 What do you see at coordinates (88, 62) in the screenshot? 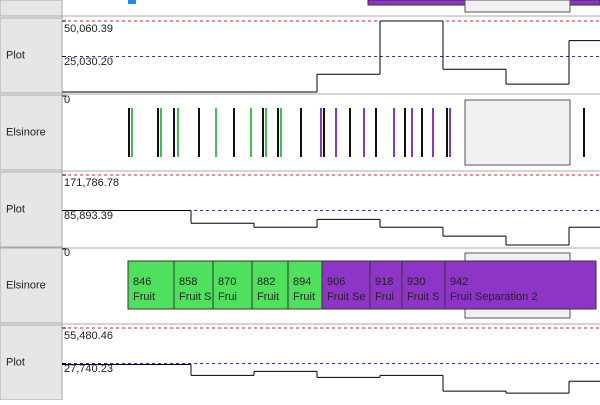
I see `tick-label: 25,030.20` at bounding box center [88, 62].